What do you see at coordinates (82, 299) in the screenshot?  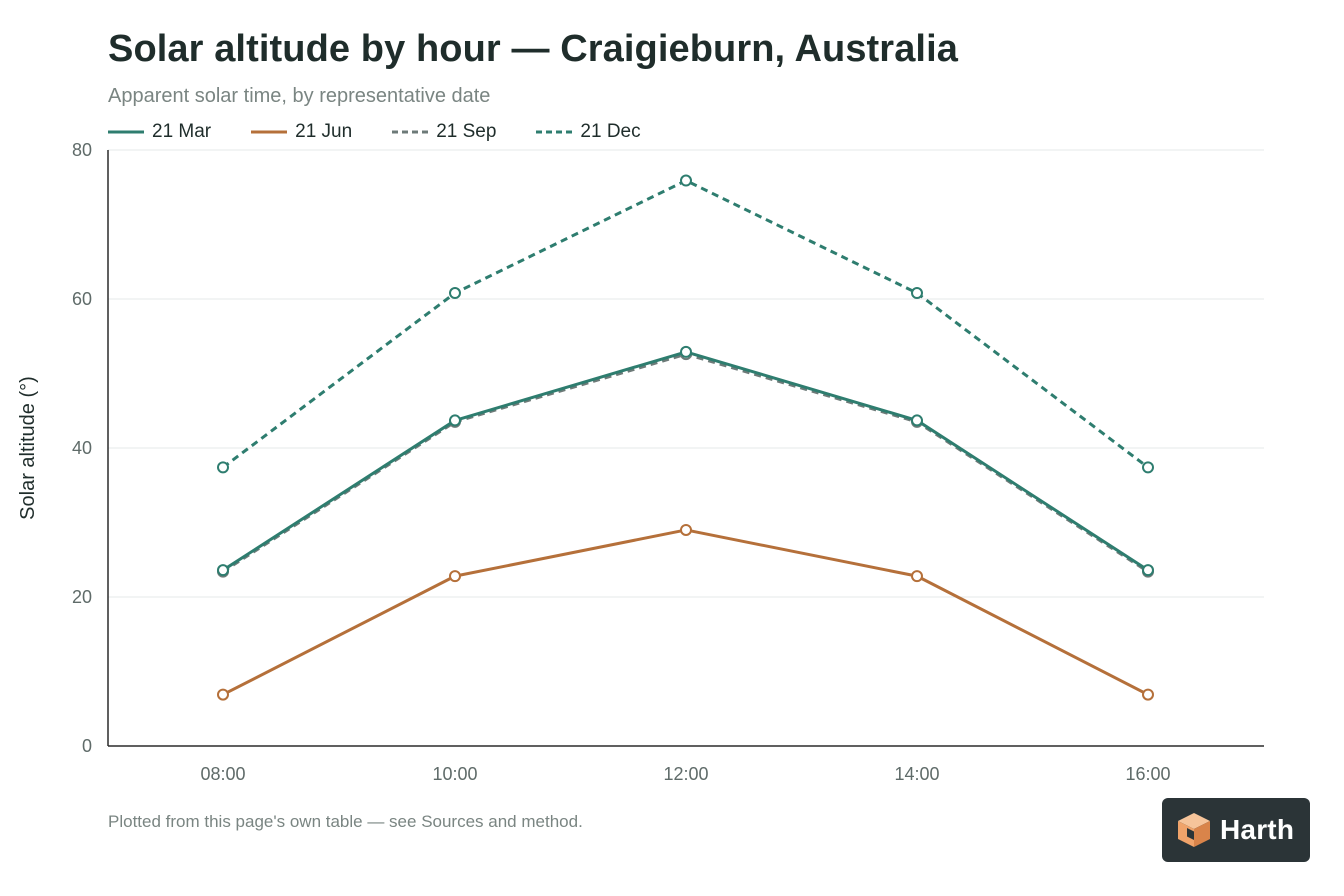 I see `y-tick-label: 60` at bounding box center [82, 299].